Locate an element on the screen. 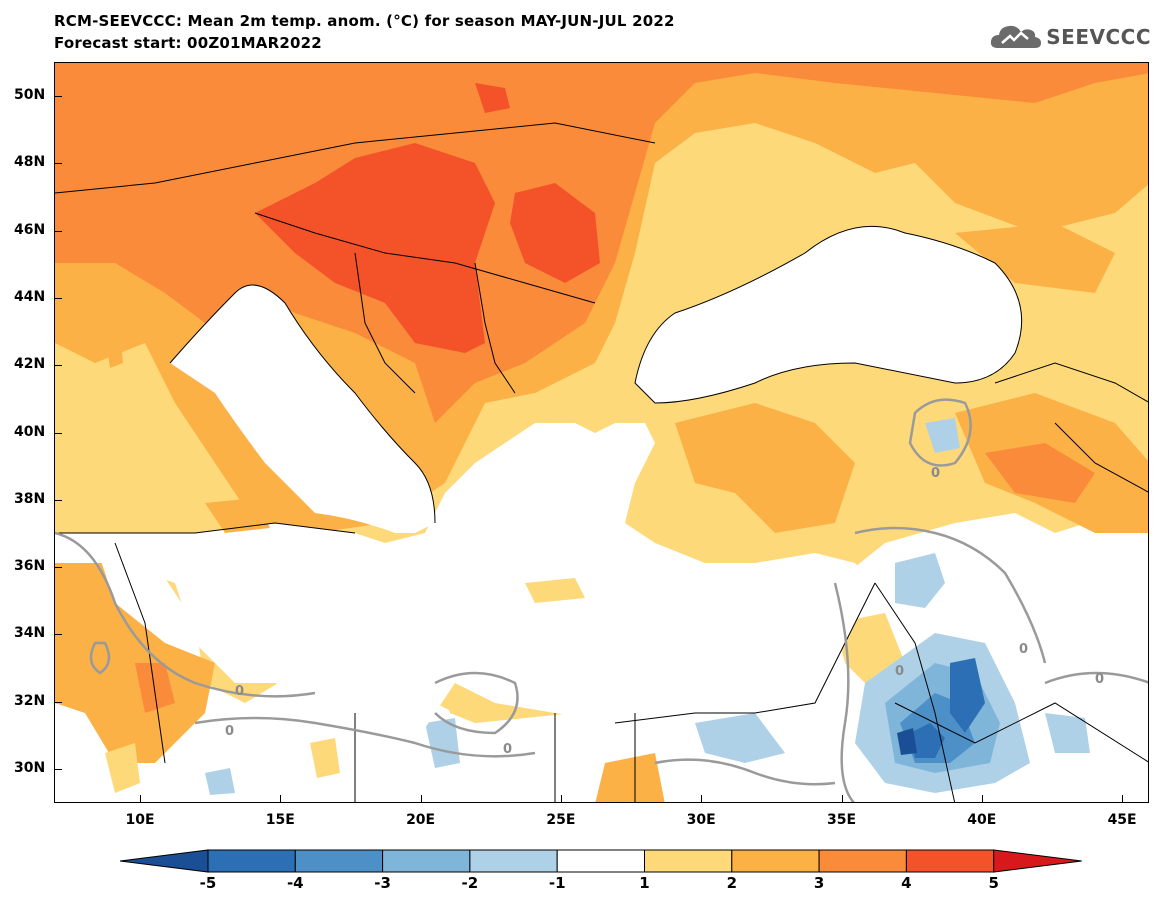 The image size is (1165, 907). colorbar-label: -2 is located at coordinates (470, 883).